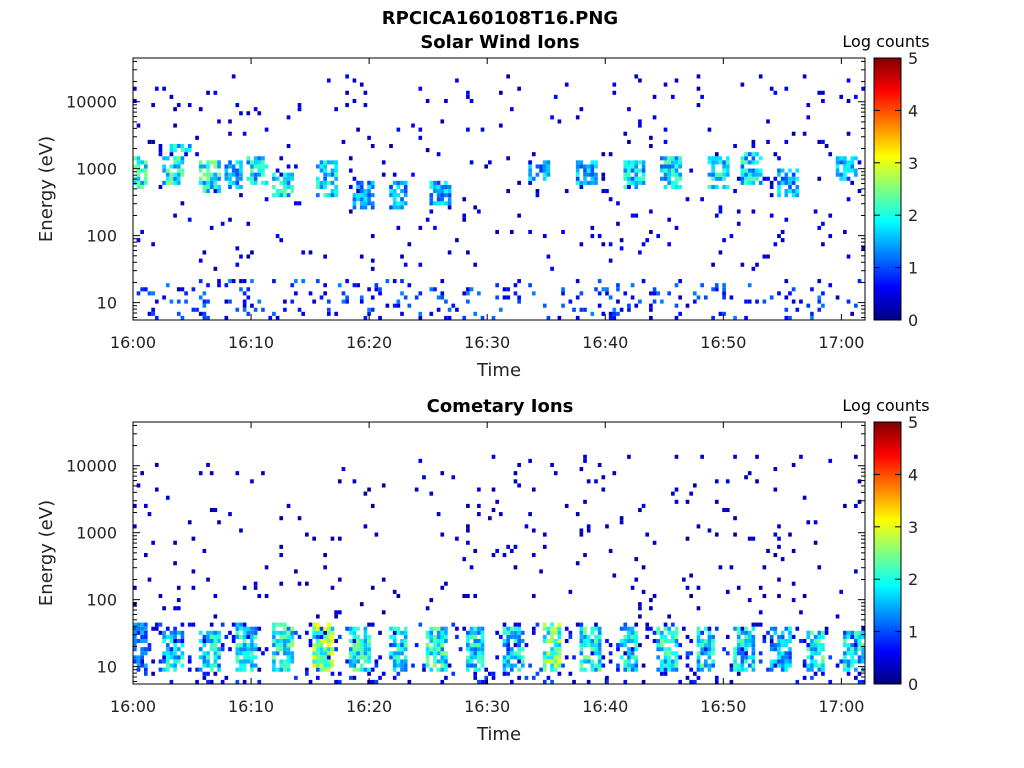  I want to click on colorbar-tick-label: 1, so click(913, 268).